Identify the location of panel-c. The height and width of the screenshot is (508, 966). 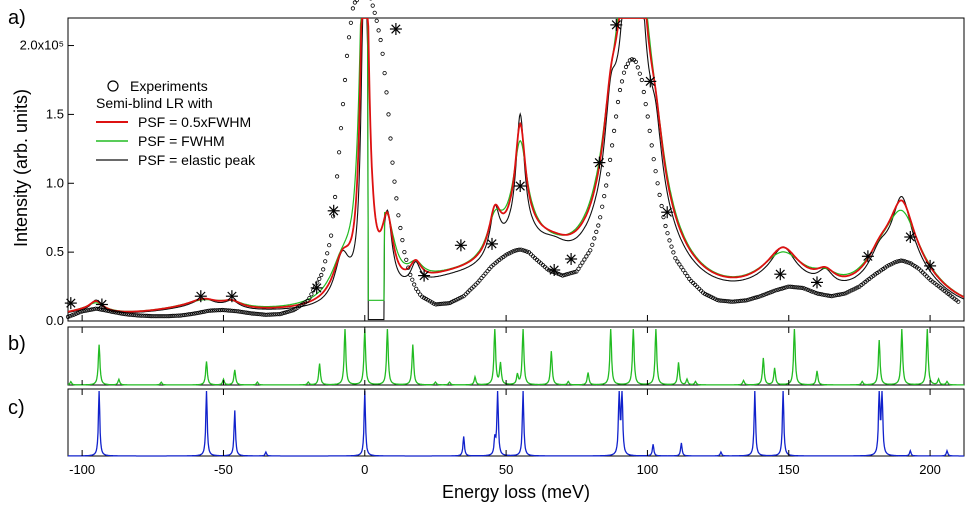
(516, 422).